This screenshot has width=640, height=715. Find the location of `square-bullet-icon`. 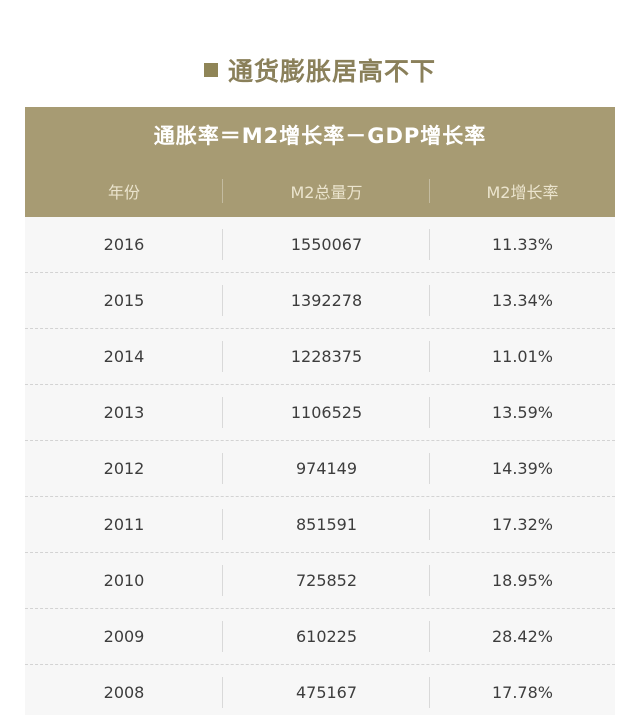

square-bullet-icon is located at coordinates (210, 70).